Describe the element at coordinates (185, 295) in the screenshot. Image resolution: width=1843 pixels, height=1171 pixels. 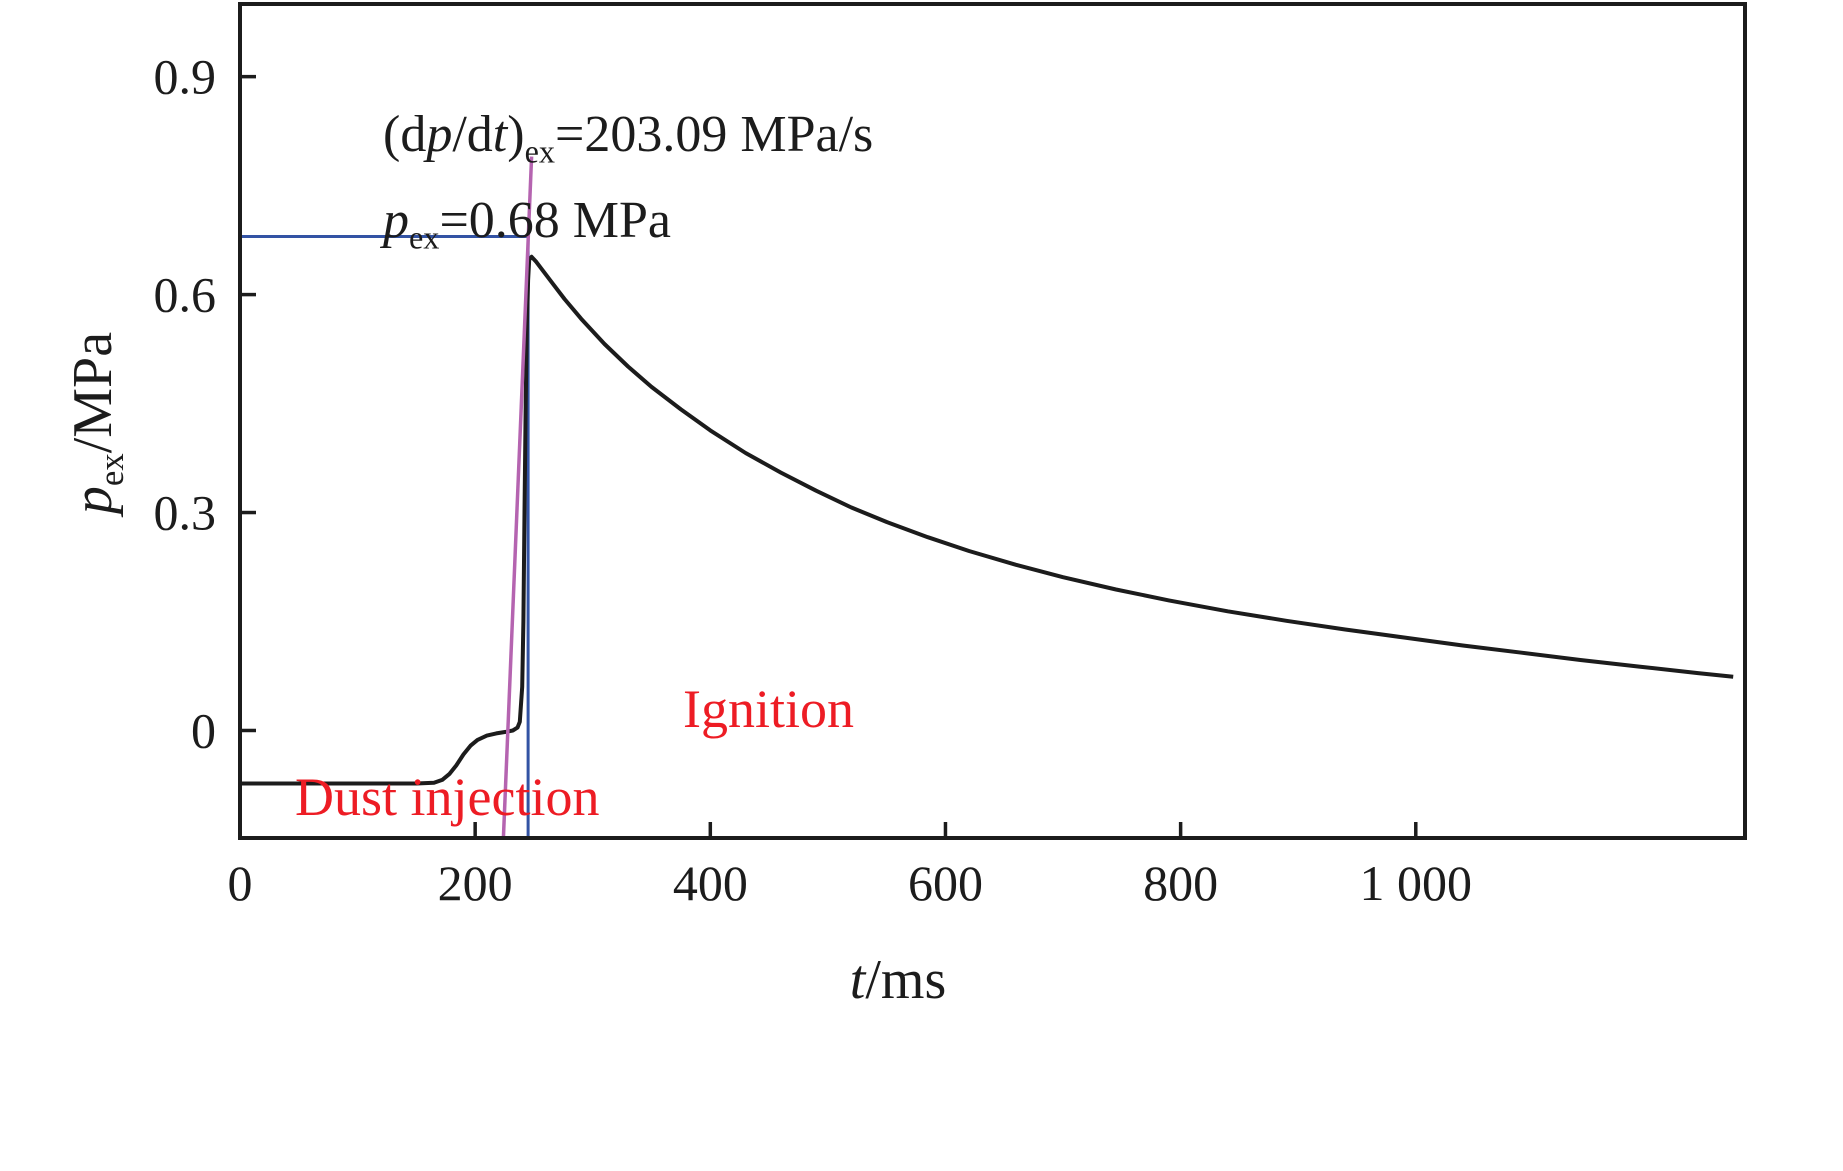
I see `y-tick-label: 0.6` at that location.